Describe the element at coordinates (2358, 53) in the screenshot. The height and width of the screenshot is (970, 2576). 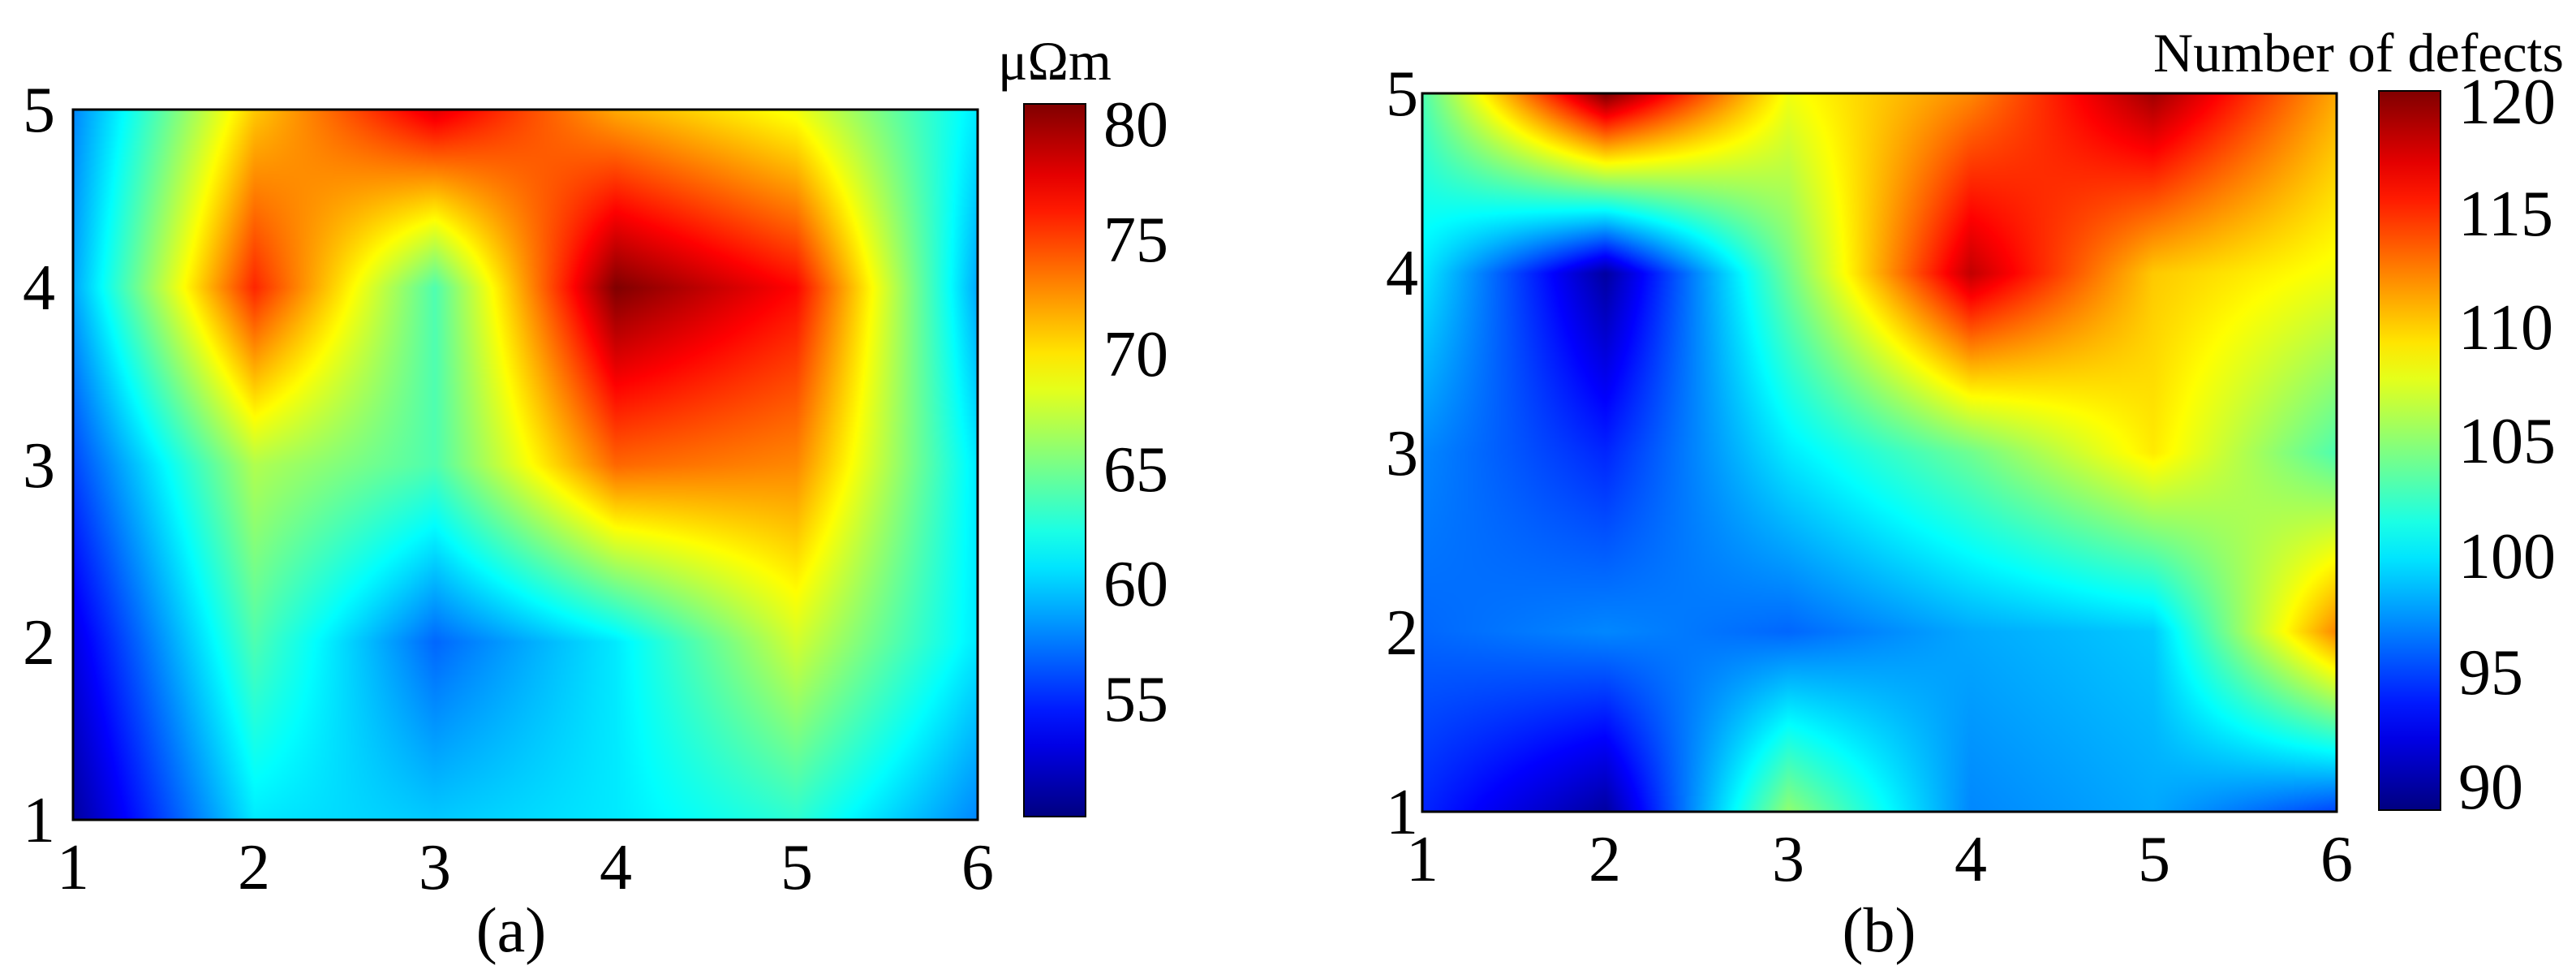
I see `colorbar-label-b: Number of defects` at that location.